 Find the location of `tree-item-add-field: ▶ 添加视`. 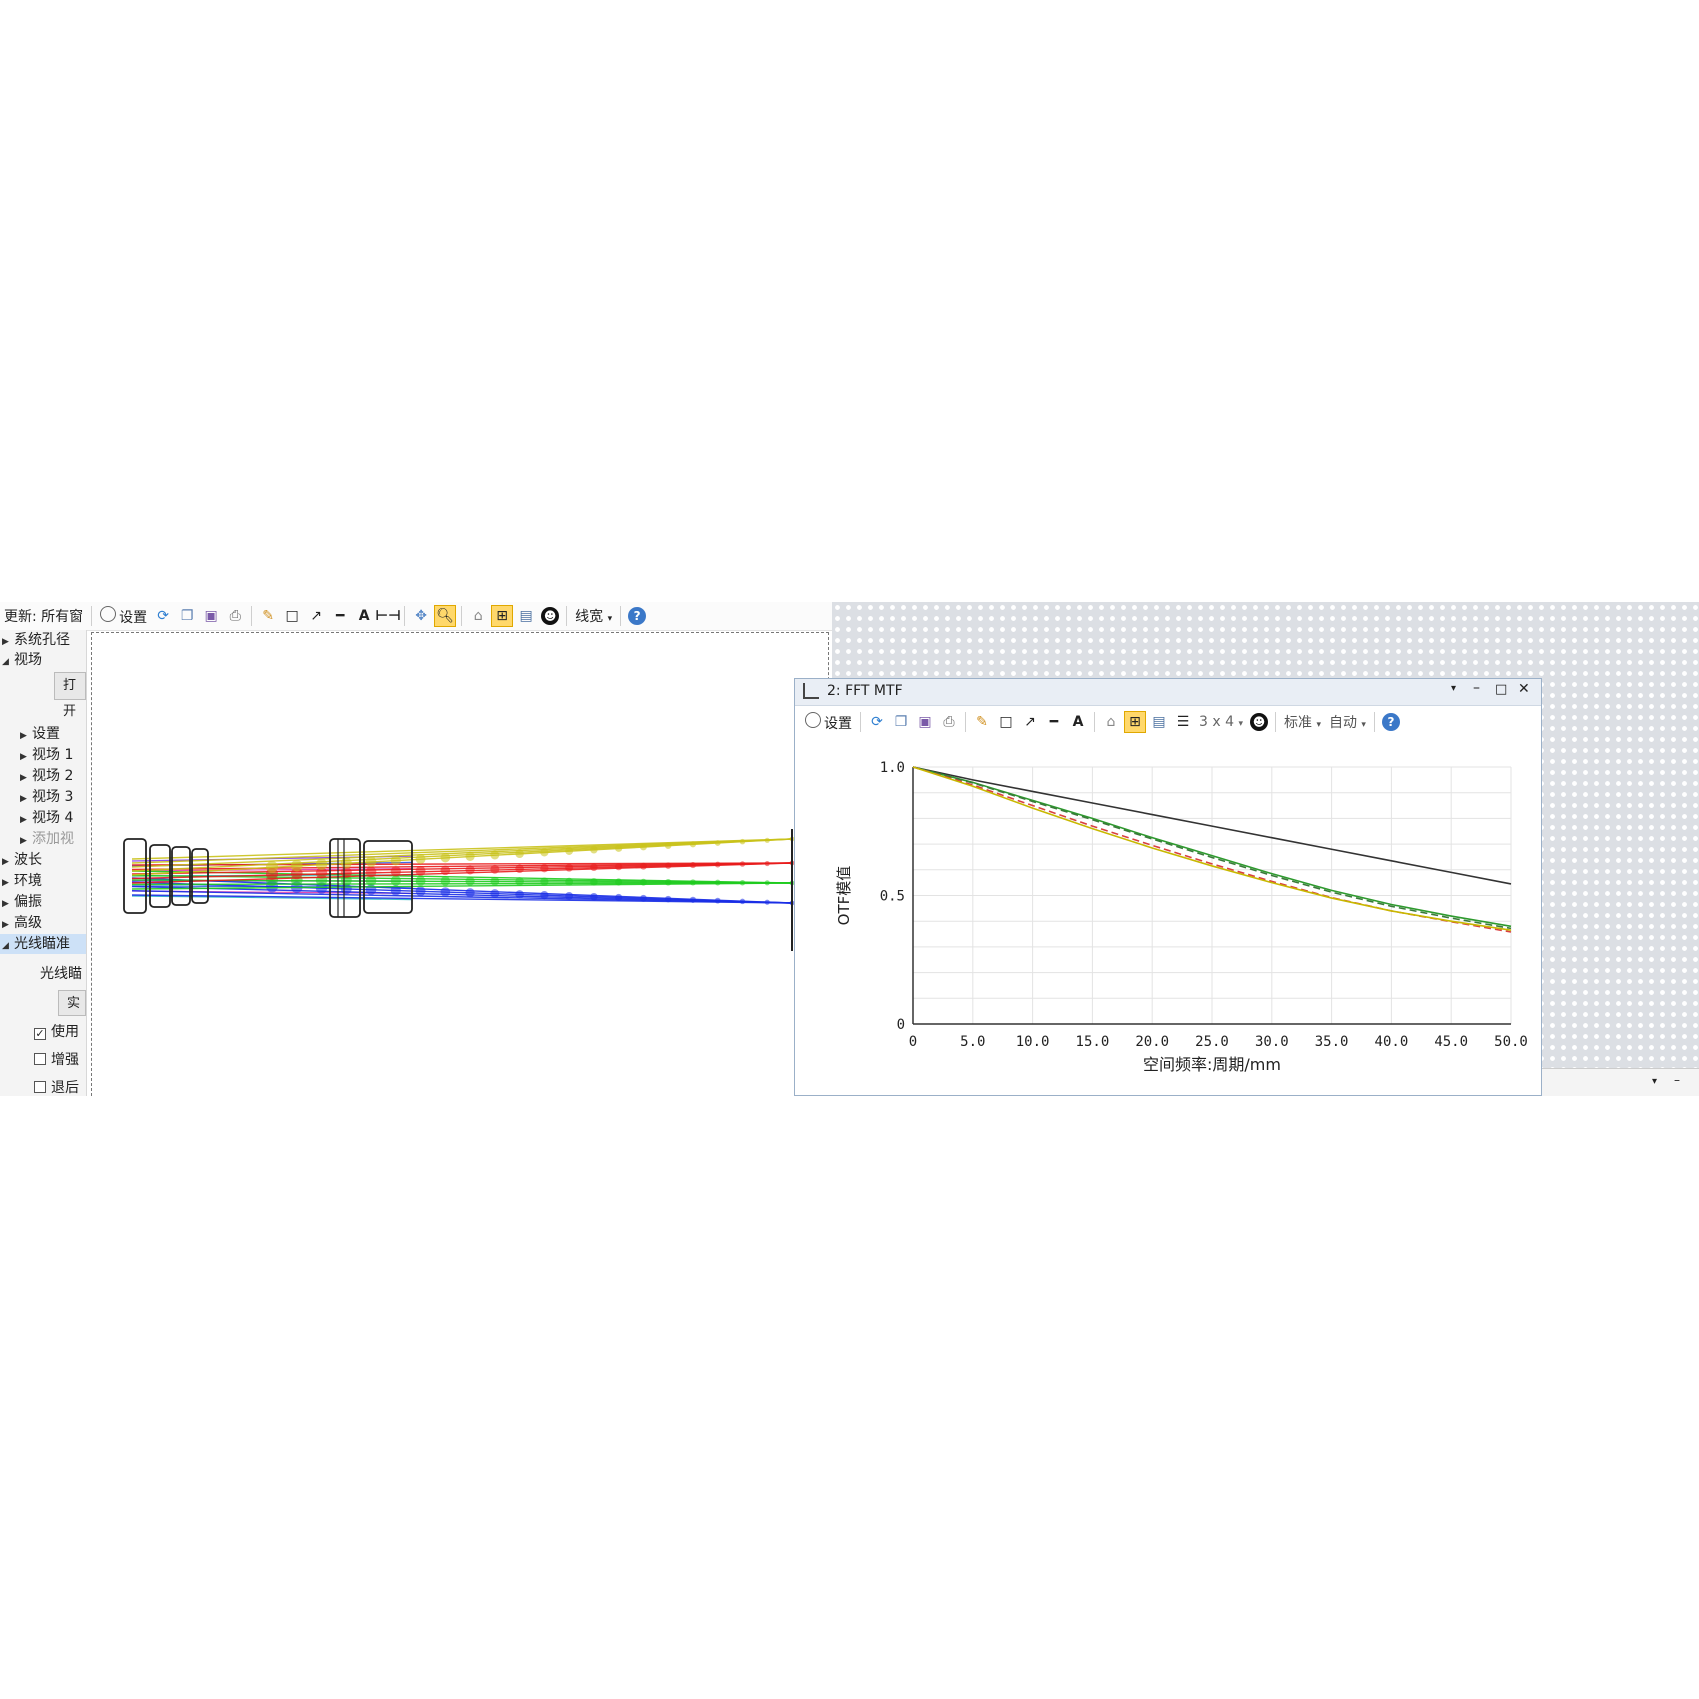

tree-item-add-field: ▶ 添加视 is located at coordinates (47, 839).